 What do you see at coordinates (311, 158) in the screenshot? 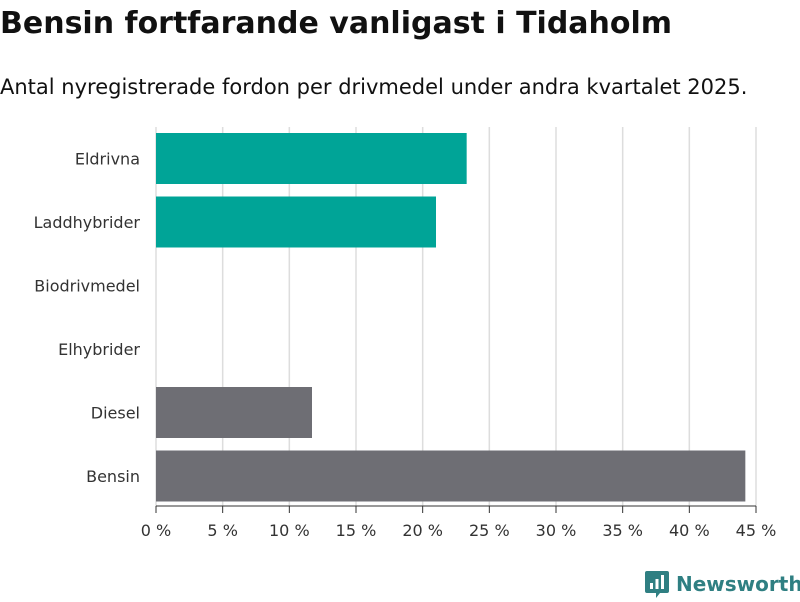
I see `bar-eldrivna` at bounding box center [311, 158].